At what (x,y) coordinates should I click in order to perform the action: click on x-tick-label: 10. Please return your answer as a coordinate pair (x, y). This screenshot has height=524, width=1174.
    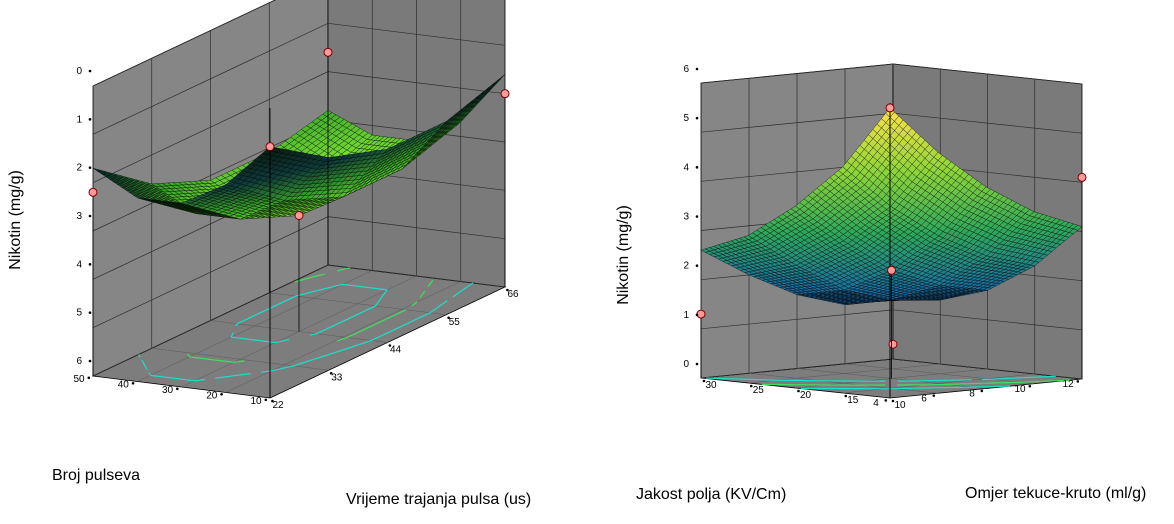
    Looking at the image, I should click on (1020, 389).